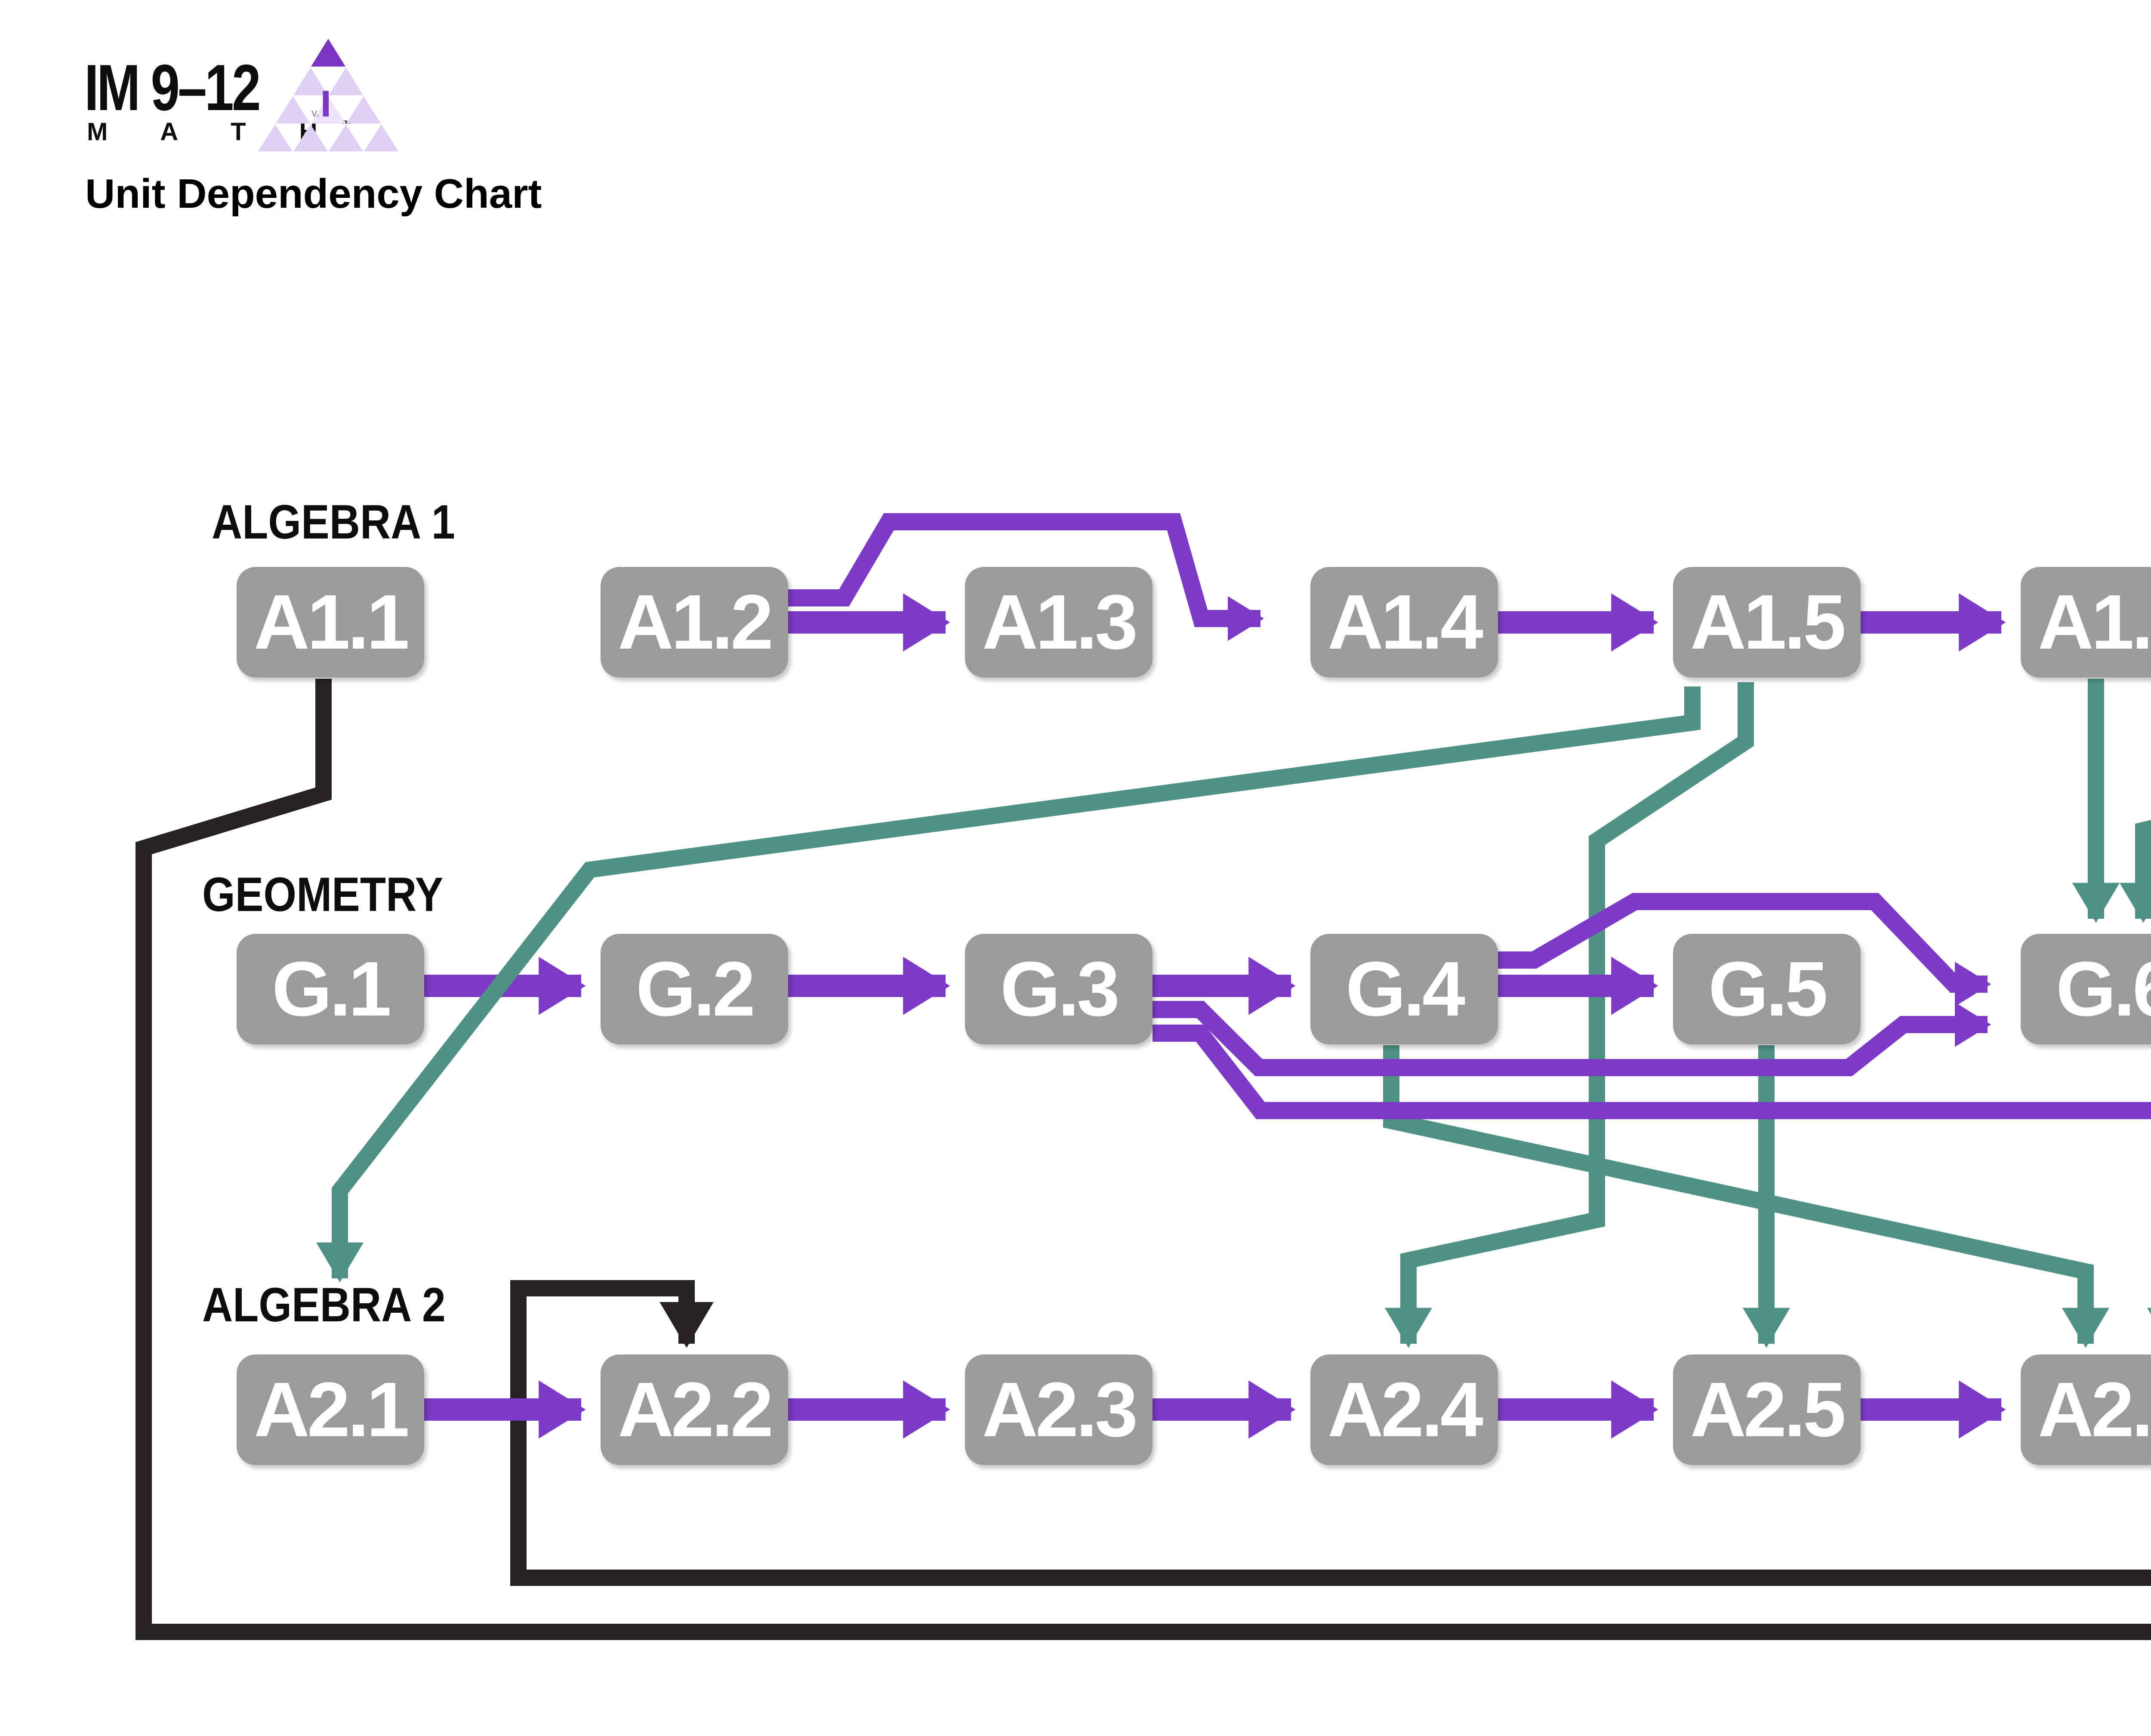 This screenshot has width=2151, height=1736. What do you see at coordinates (1572, 1038) in the screenshot?
I see `edge-G.3-G.6` at bounding box center [1572, 1038].